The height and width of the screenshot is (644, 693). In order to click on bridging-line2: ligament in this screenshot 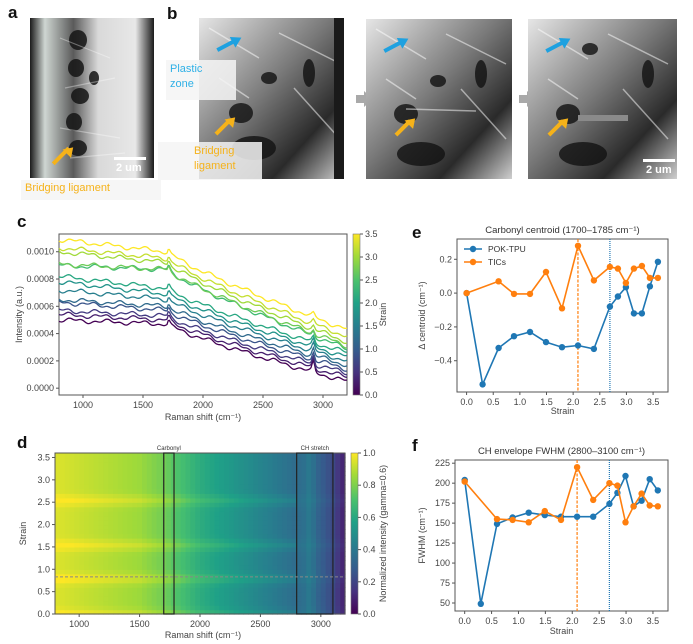, I will do `click(215, 166)`.